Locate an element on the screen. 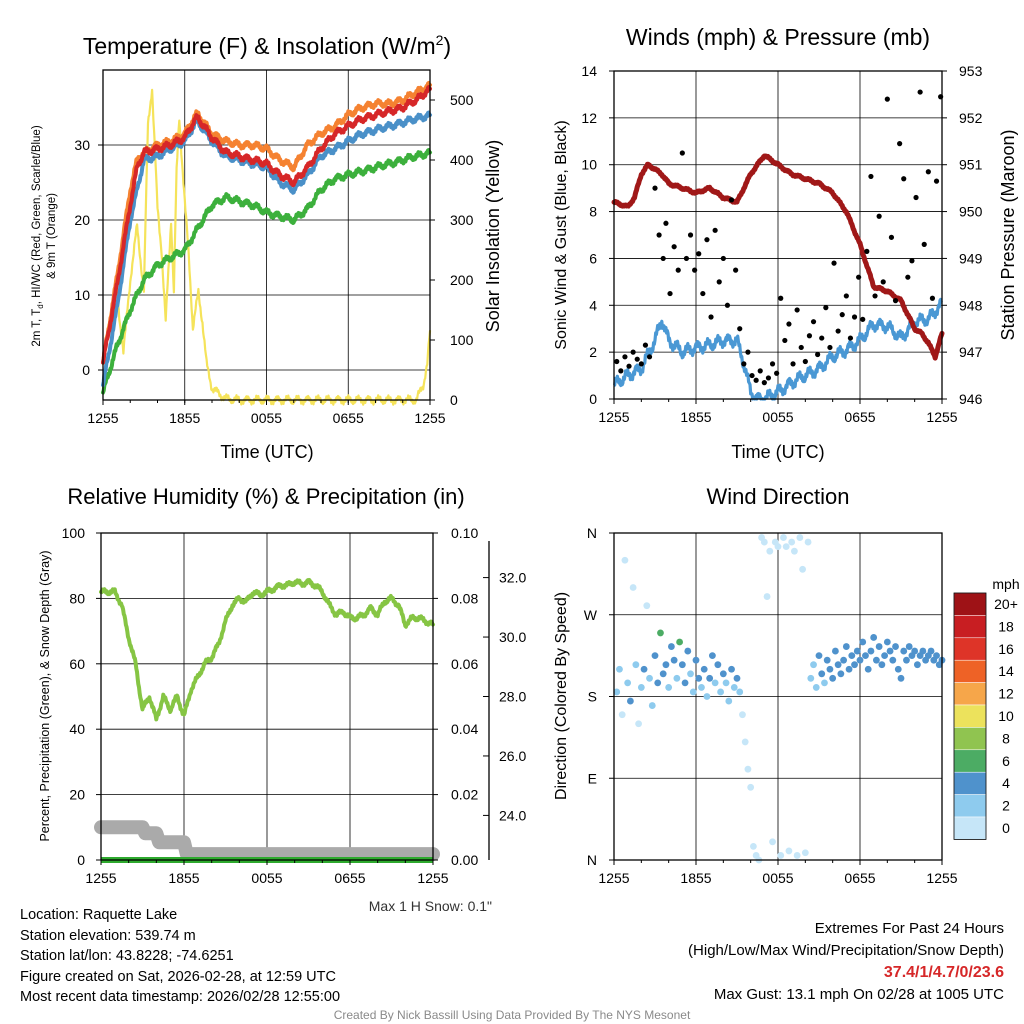 This screenshot has width=1024, height=1024. temperature-ytick-right-label: 300 is located at coordinates (462, 220).